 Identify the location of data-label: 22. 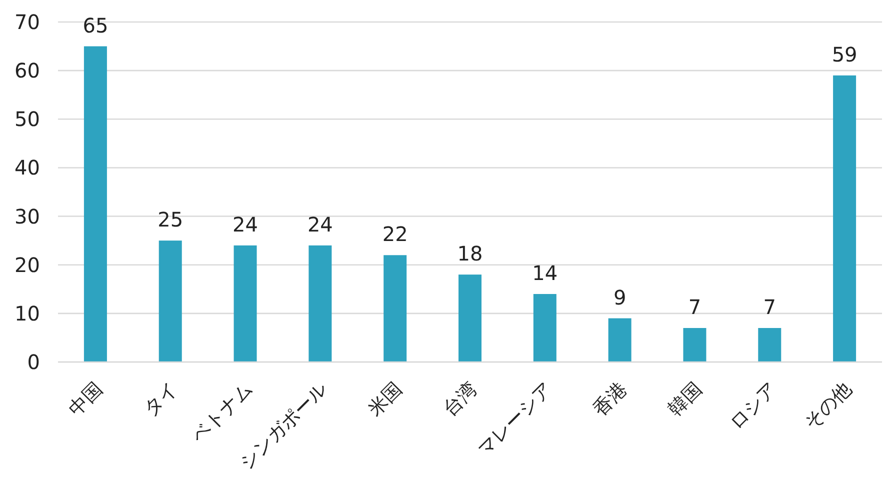
(395, 234).